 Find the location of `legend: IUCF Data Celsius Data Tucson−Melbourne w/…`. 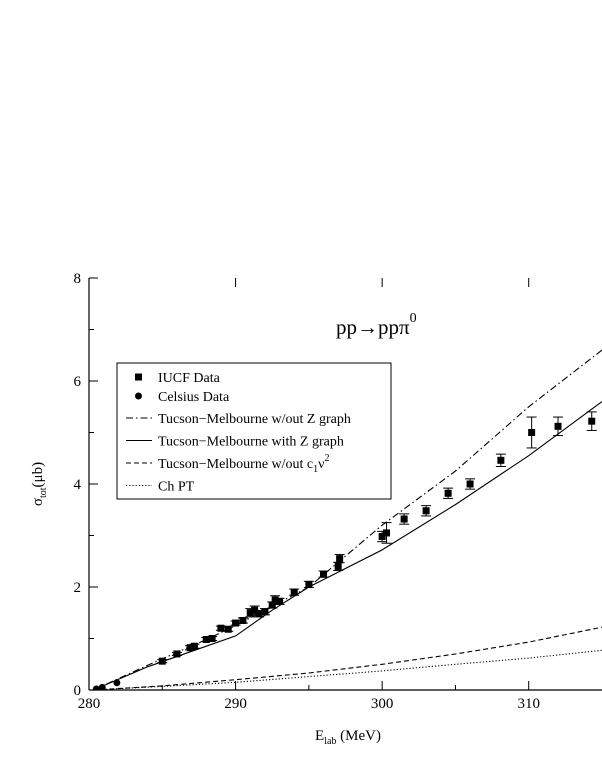

legend: IUCF Data Celsius Data Tucson−Melbourne w/… is located at coordinates (254, 431).